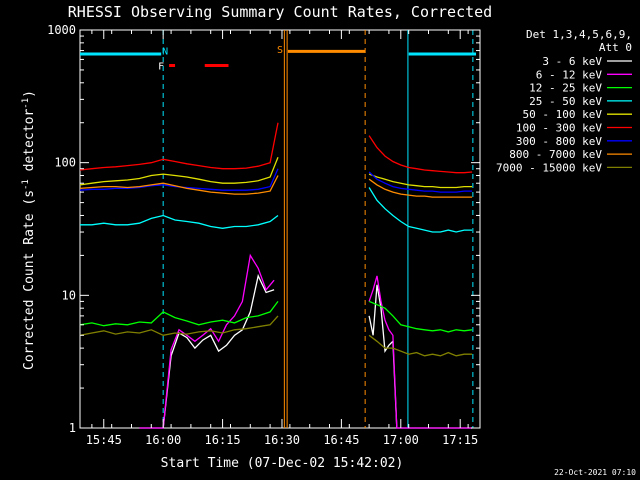 The image size is (640, 480). I want to click on legend-label: 800 - 7000 keV, so click(555, 154).